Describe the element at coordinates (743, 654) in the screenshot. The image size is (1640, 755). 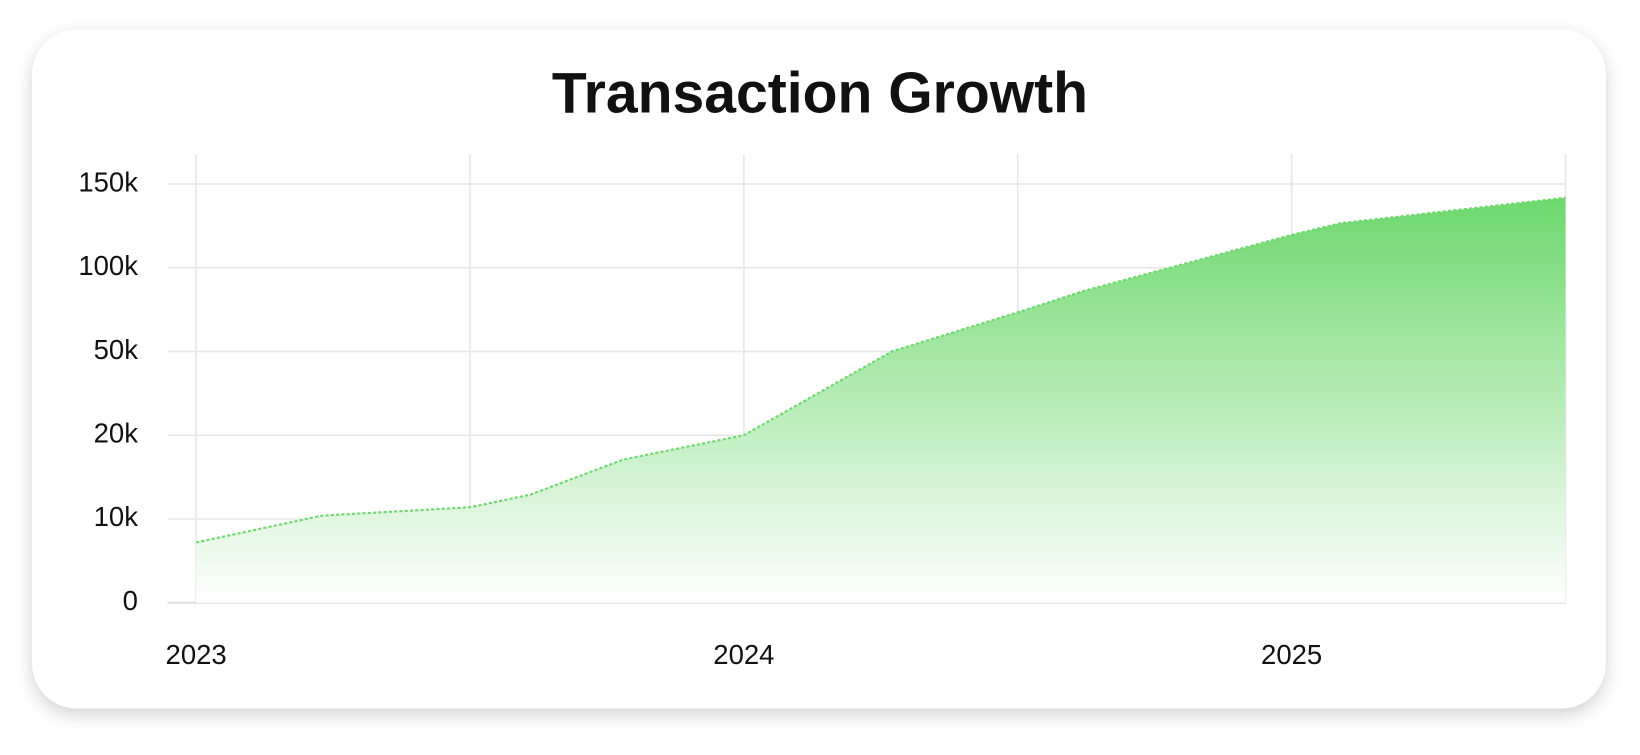
I see `x-tick-label: 2024` at that location.